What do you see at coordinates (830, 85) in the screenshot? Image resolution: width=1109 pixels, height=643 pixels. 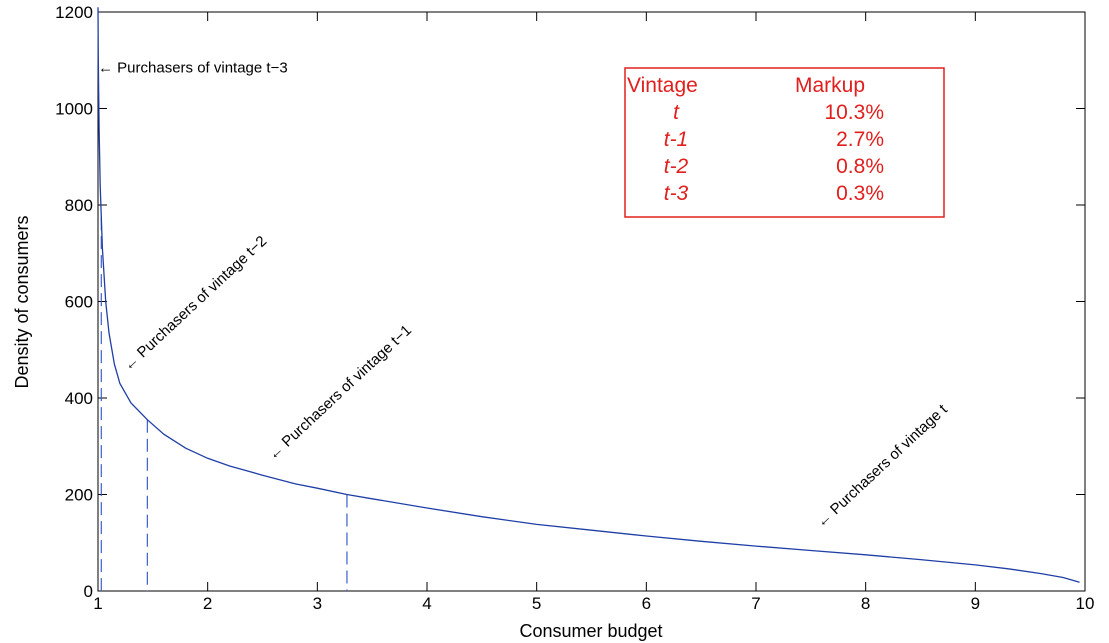 I see `markup-table-header-markup: Markup` at bounding box center [830, 85].